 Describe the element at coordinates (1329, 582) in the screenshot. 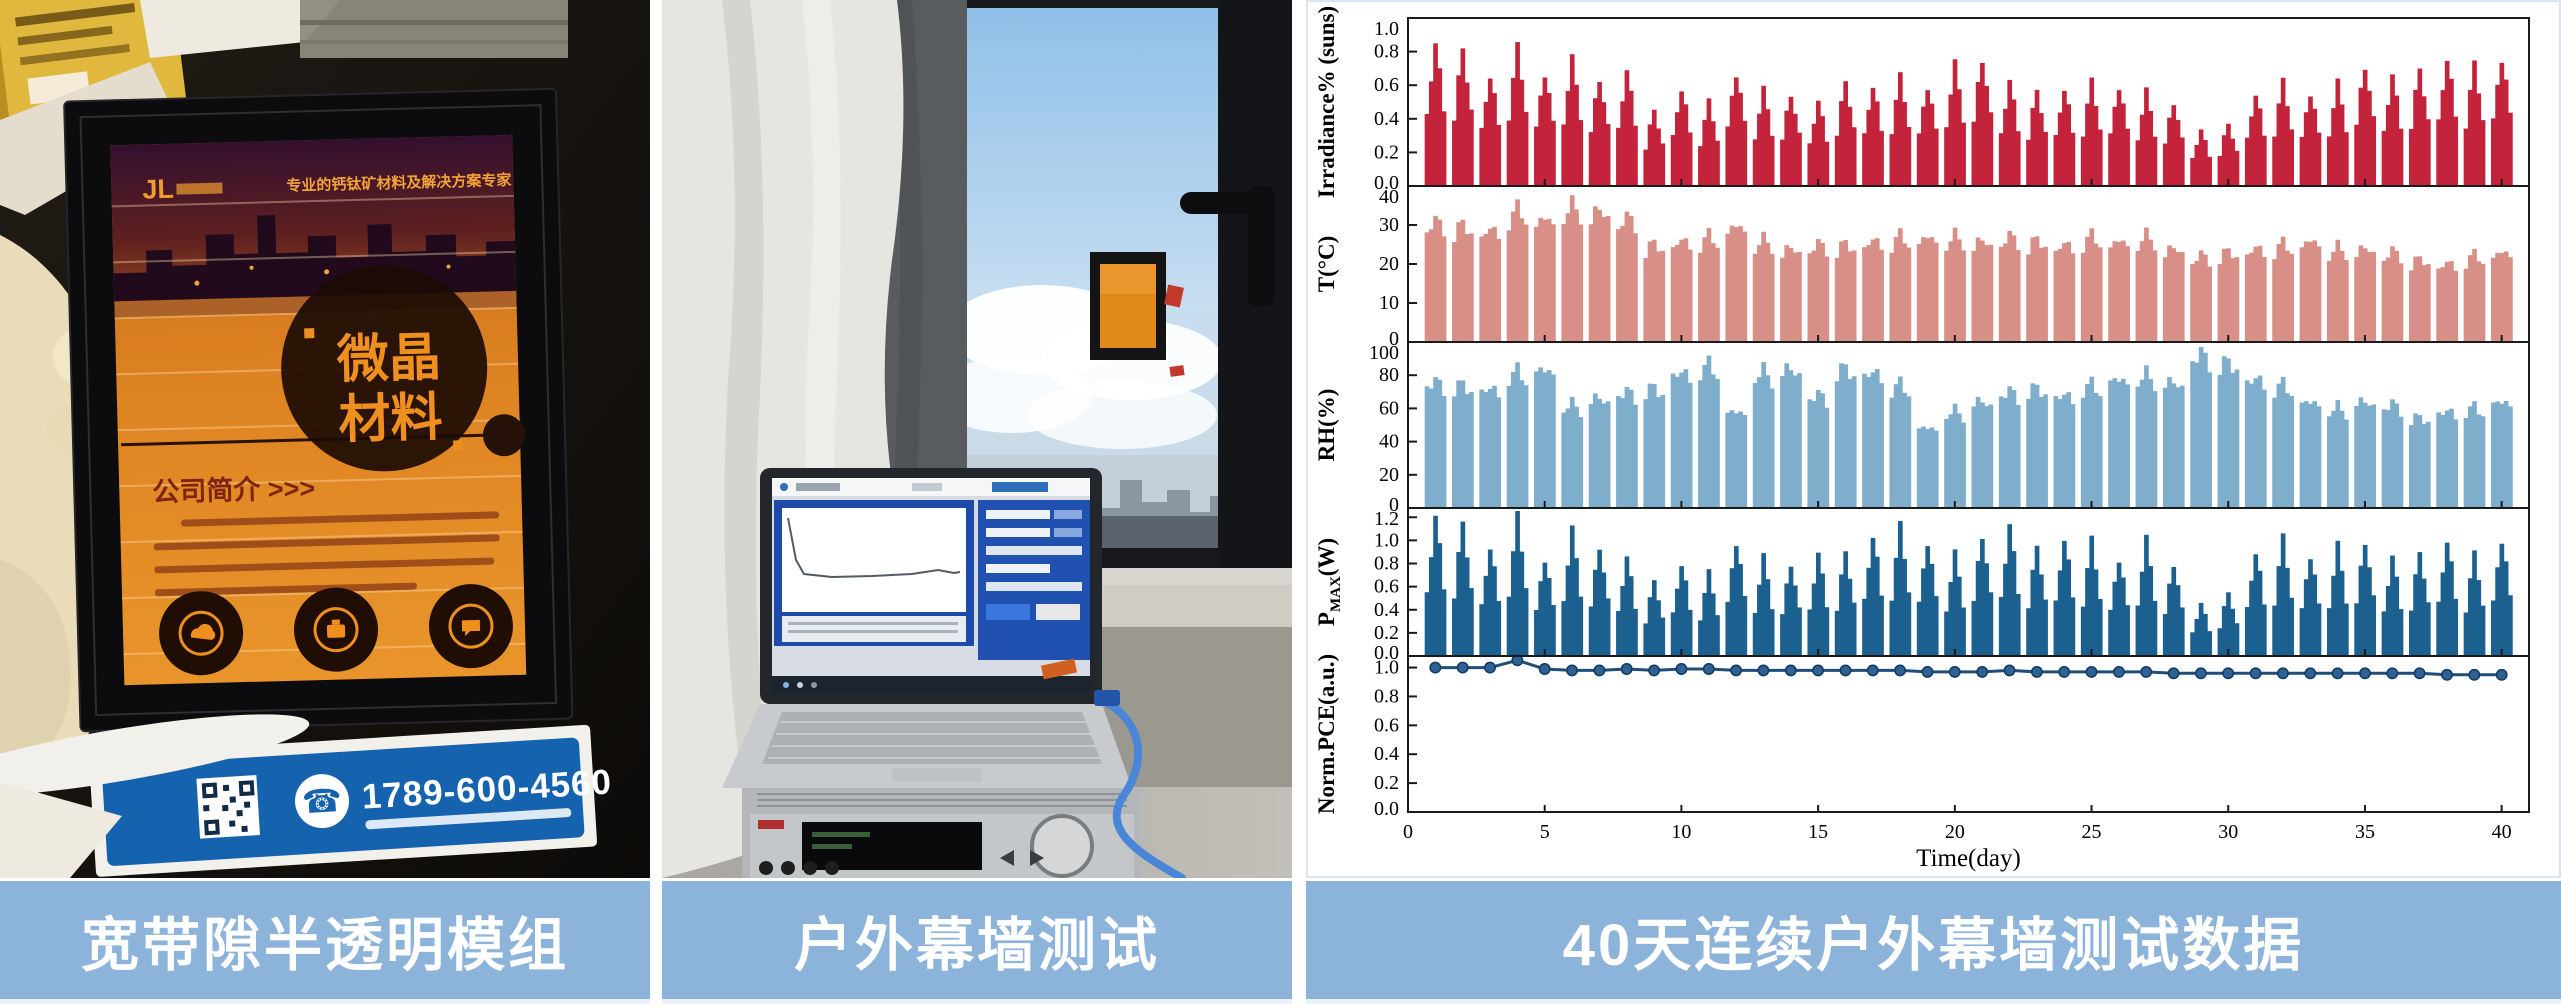

I see `pmax-ylabel: PMAX(W)` at that location.